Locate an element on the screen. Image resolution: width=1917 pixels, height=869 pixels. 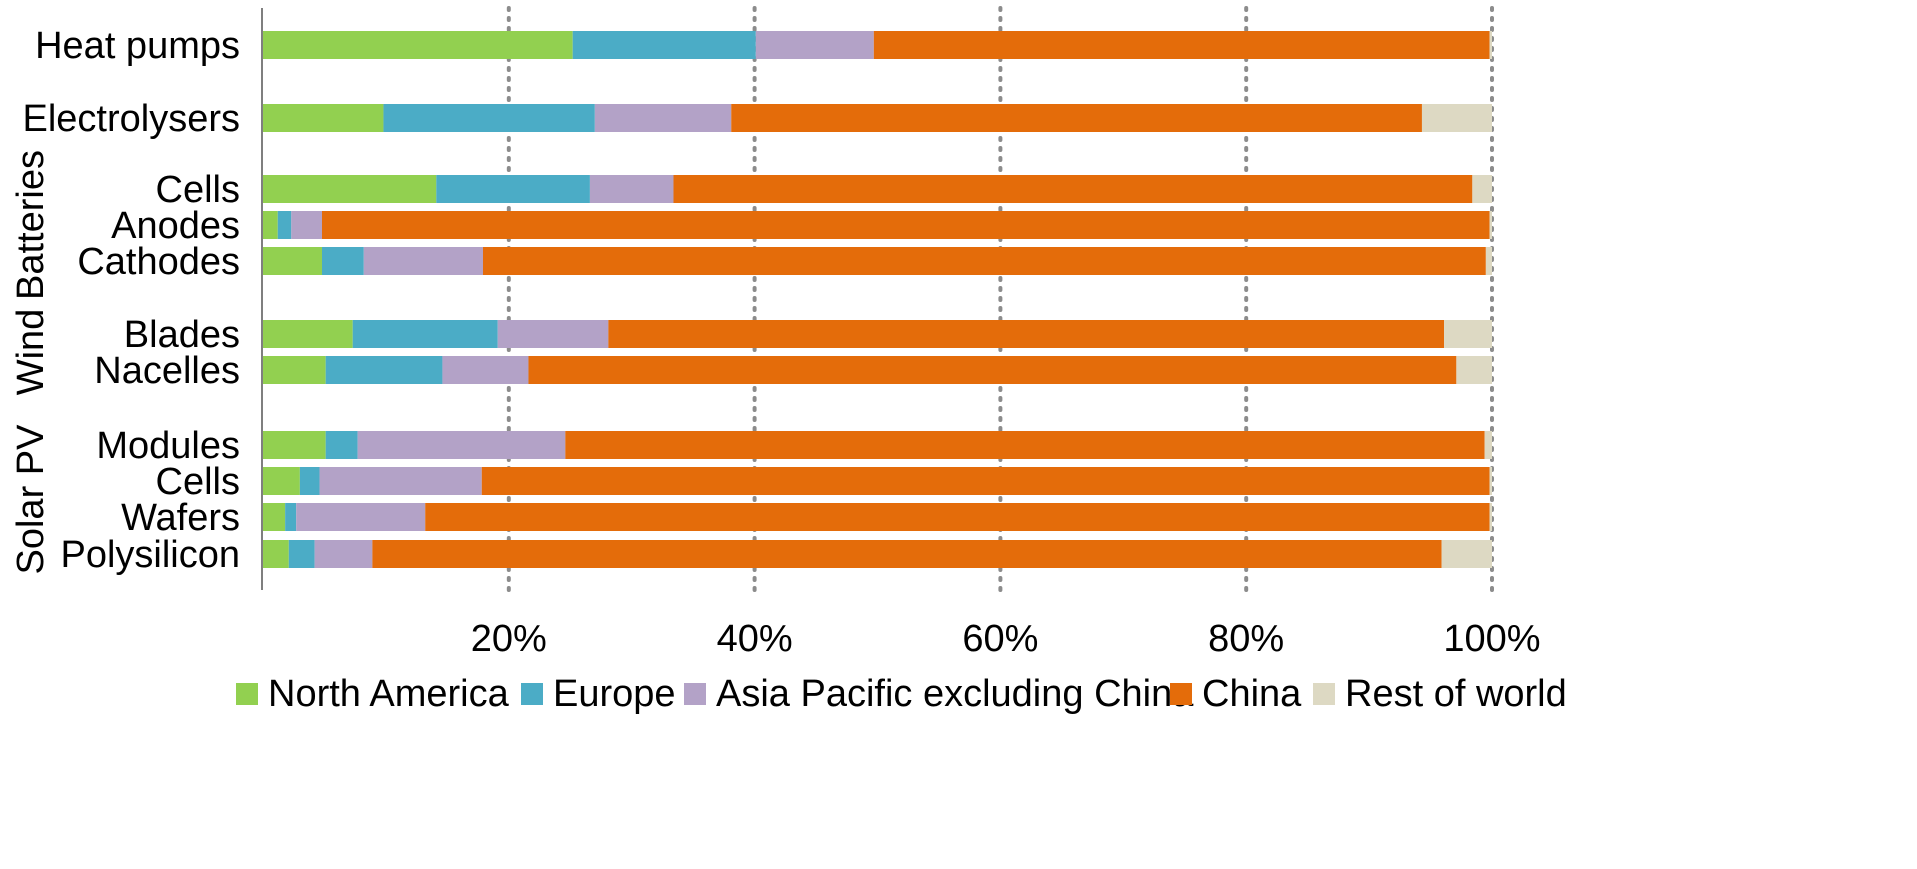
bar-electrolysers-asia-pacific-excluding-china is located at coordinates (663, 118).